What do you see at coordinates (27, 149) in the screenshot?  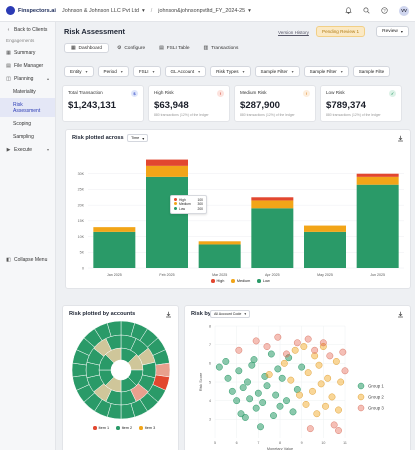 I see `sidebar-item-execute: ▶ Execute ▾` at bounding box center [27, 149].